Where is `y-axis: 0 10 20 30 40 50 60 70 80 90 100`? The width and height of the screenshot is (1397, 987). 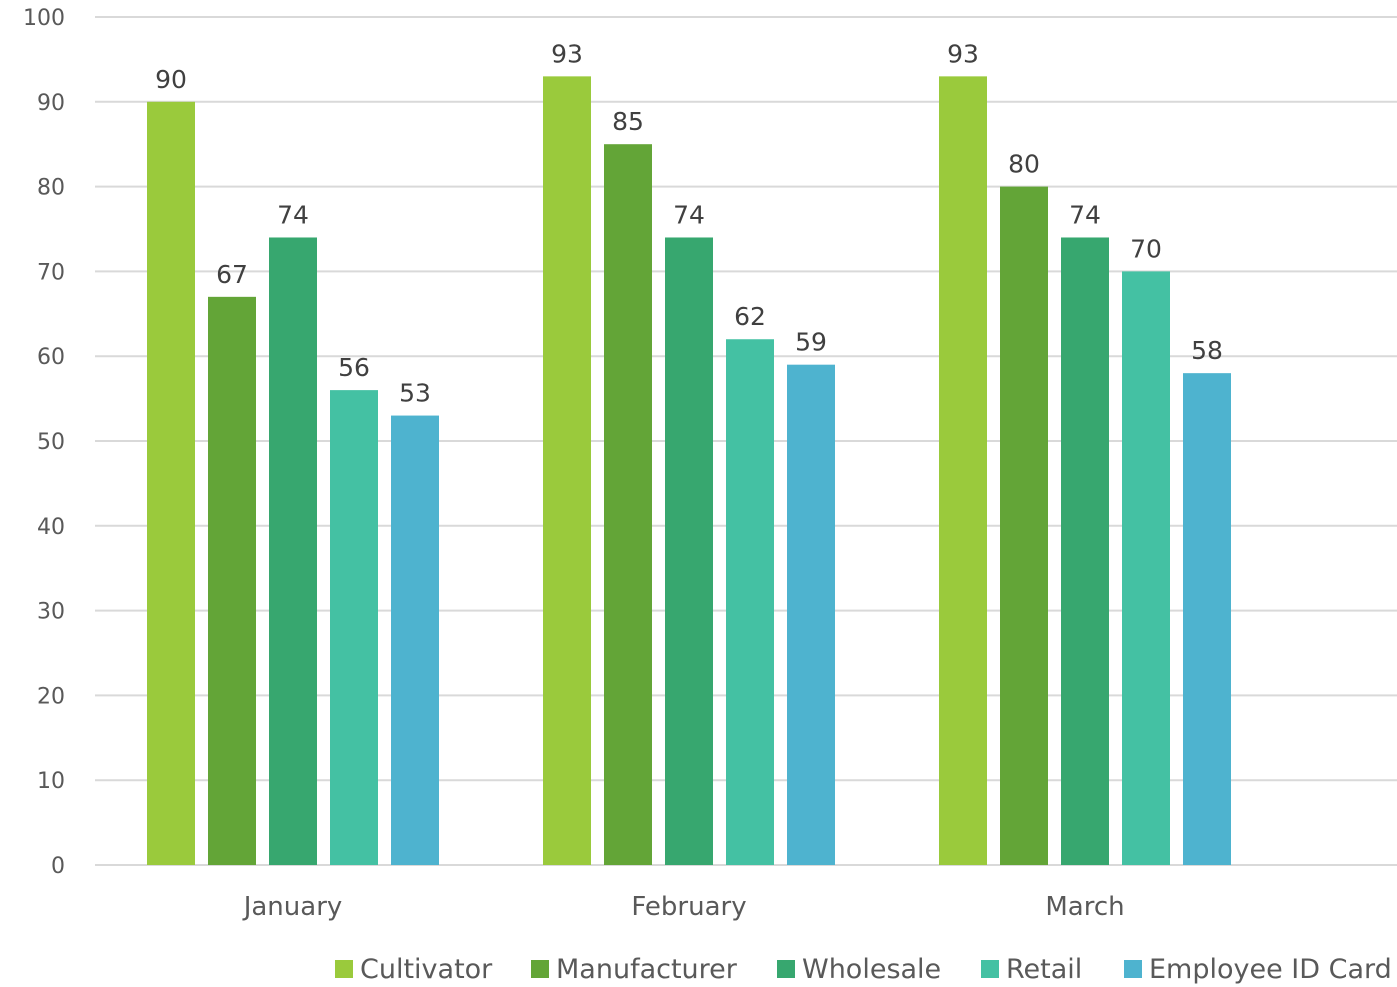 y-axis: 0 10 20 30 40 50 60 70 80 90 100 is located at coordinates (44, 442).